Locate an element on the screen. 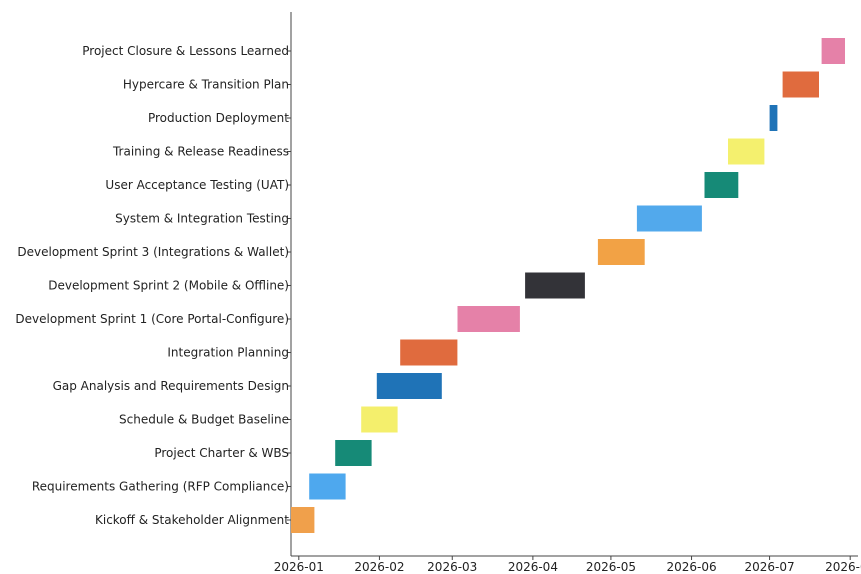 The image size is (861, 574). task-label: Development Sprint 2 (Mobile & Offline) is located at coordinates (168, 286).